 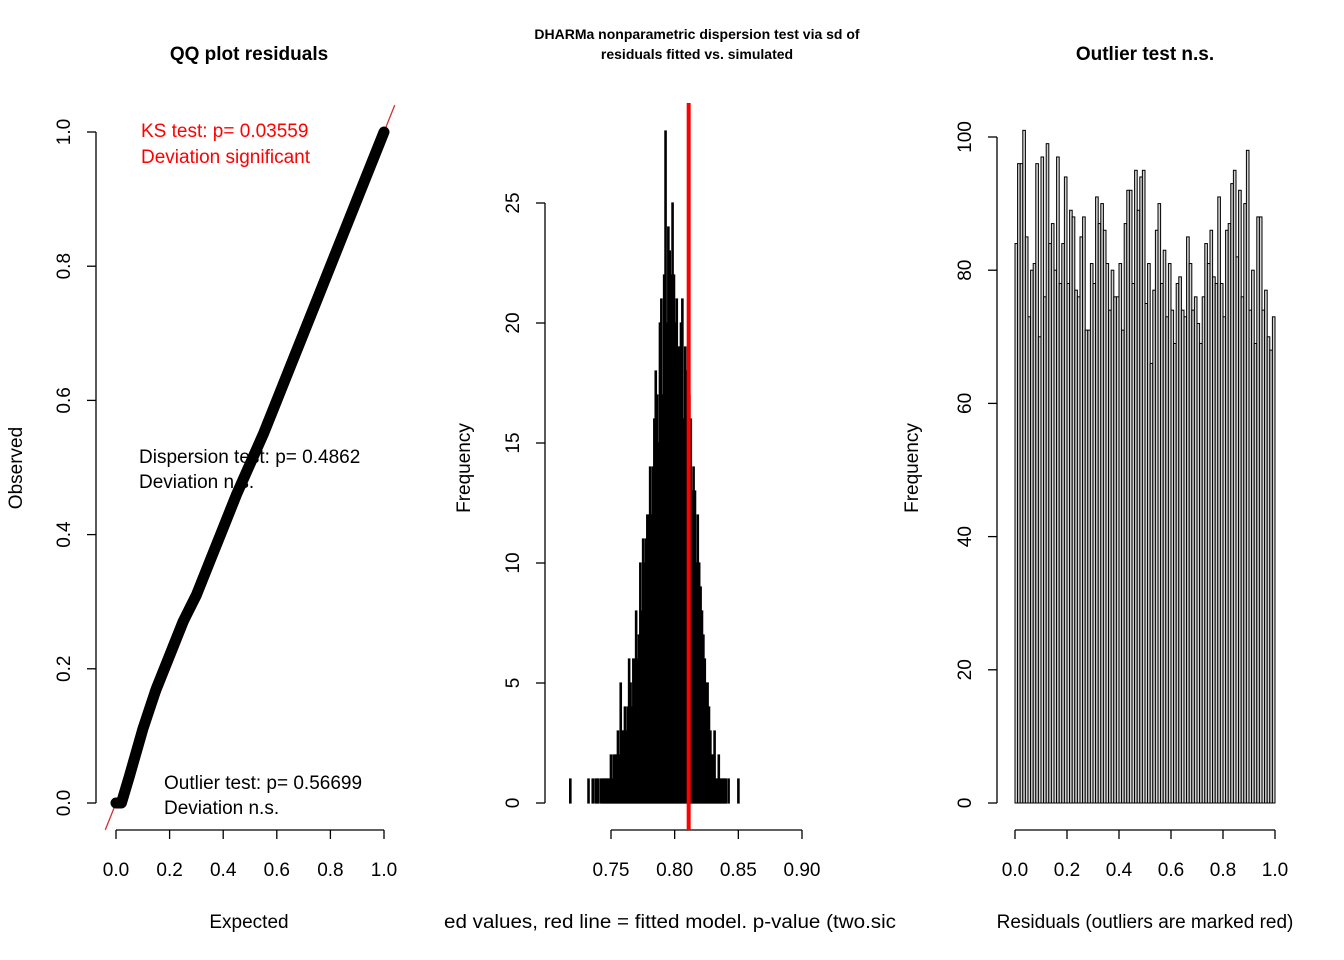 What do you see at coordinates (697, 54) in the screenshot?
I see `dispersion-title-line2: residuals fitted vs. simulated` at bounding box center [697, 54].